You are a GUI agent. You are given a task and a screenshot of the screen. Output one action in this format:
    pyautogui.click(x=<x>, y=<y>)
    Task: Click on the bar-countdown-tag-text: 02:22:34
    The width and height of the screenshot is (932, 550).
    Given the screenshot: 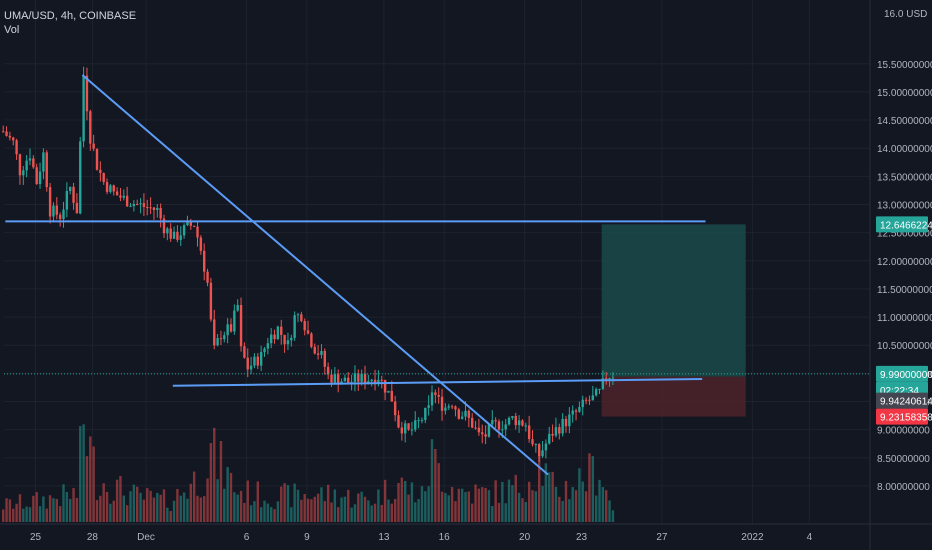 What is the action you would take?
    pyautogui.click(x=899, y=391)
    